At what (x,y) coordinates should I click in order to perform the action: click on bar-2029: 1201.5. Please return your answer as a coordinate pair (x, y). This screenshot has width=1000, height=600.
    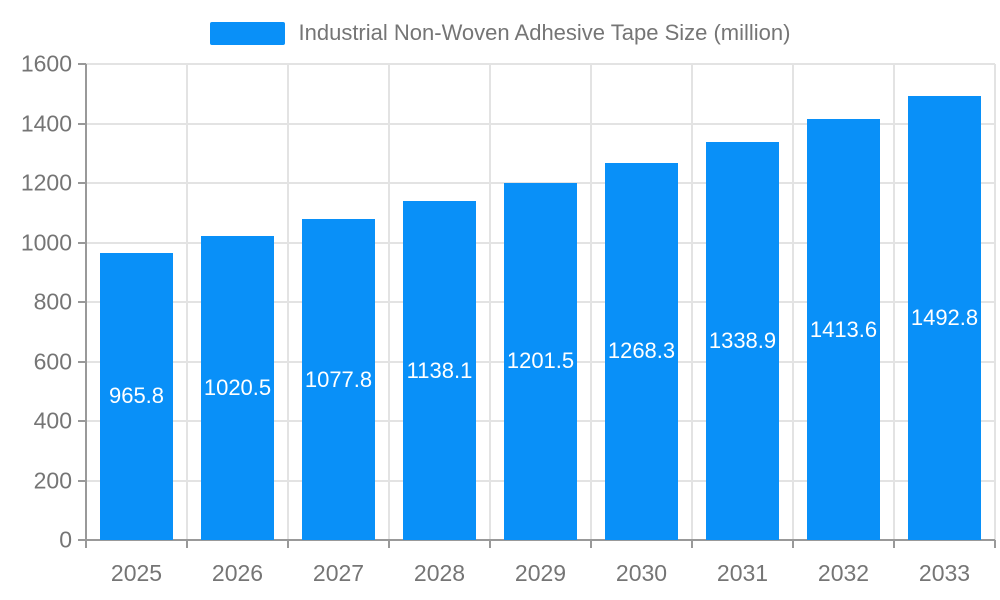
    Looking at the image, I should click on (540, 361).